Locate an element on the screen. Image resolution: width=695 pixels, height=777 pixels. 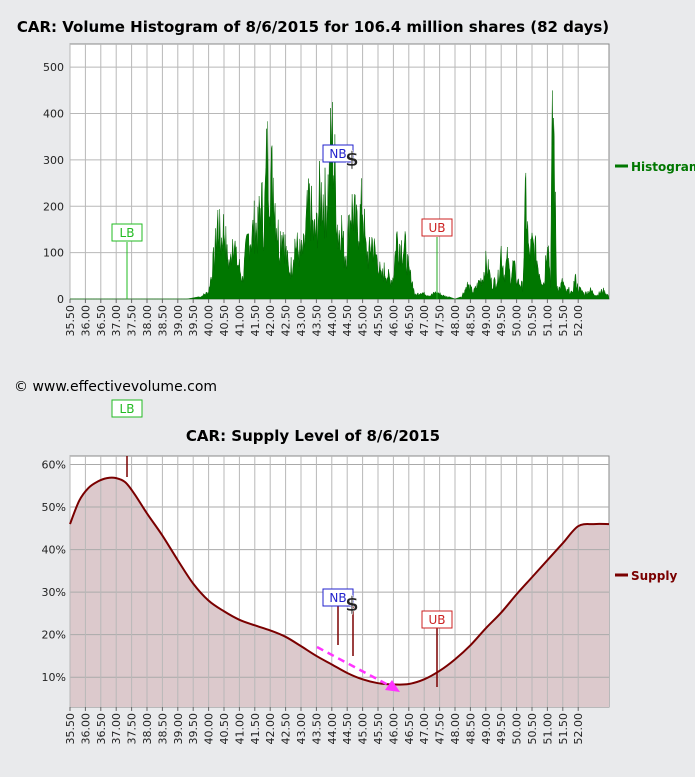
y-tick-label: 20% is located at coordinates (54, 635).